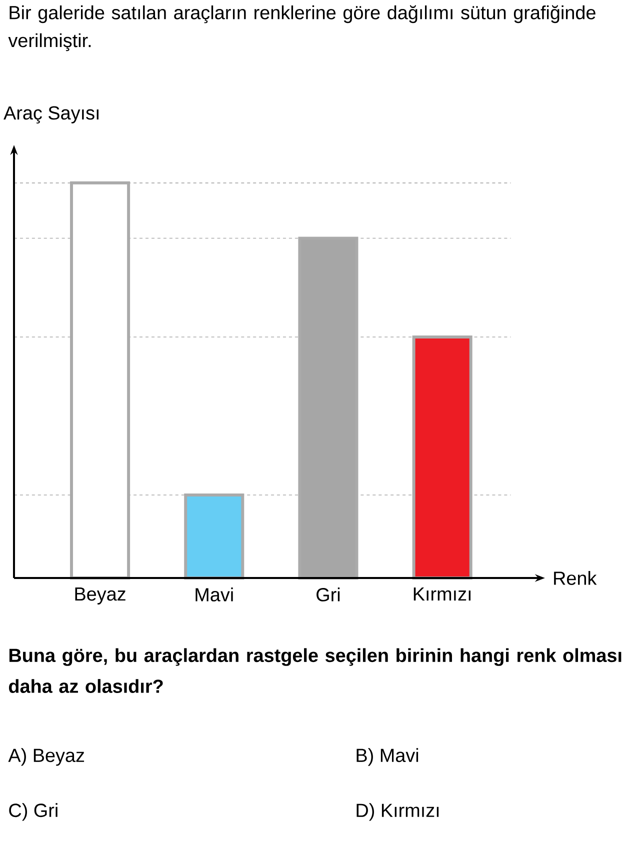 Image resolution: width=640 pixels, height=845 pixels. Describe the element at coordinates (51, 115) in the screenshot. I see `y-axis-title: Araç Sayısı` at that location.